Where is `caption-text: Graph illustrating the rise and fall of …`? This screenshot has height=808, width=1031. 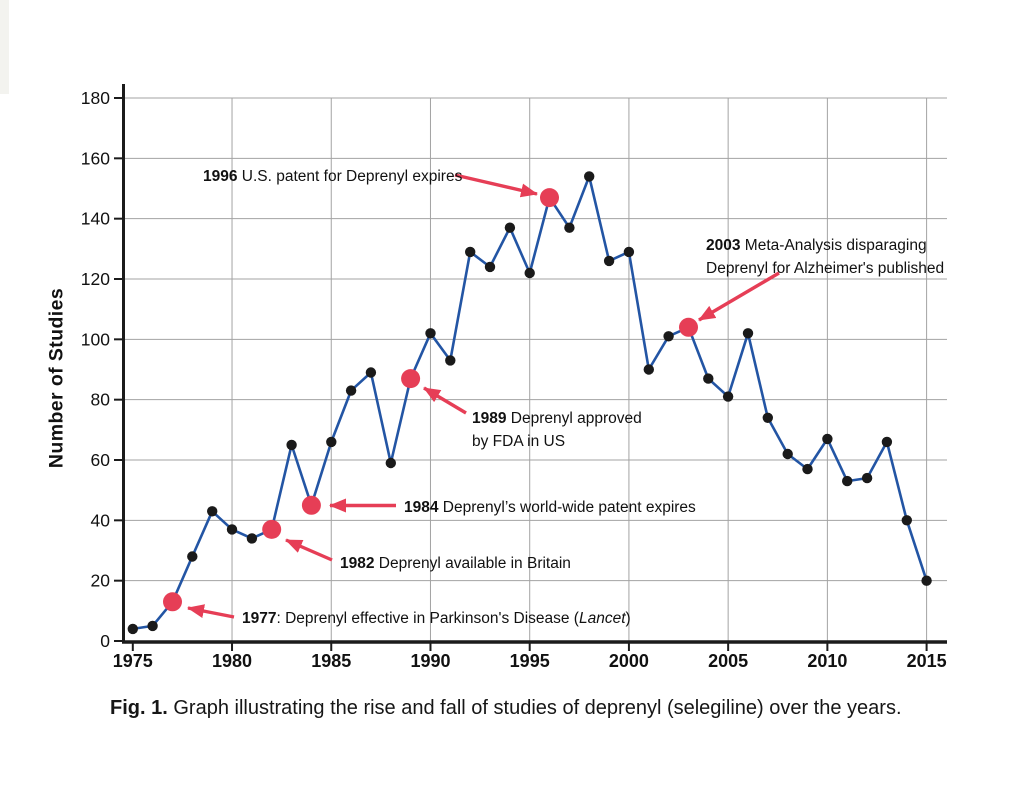
caption-text: Graph illustrating the rise and fall of … is located at coordinates (534, 708).